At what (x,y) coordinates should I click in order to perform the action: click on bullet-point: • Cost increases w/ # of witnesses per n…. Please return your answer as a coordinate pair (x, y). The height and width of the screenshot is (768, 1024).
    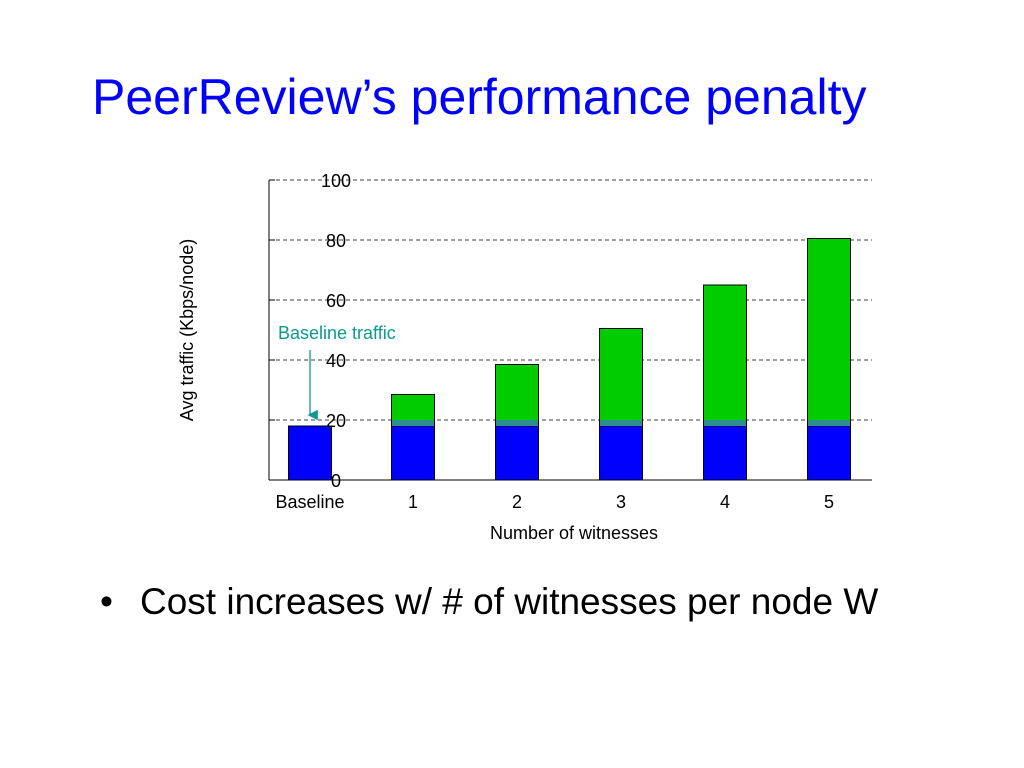
    Looking at the image, I should click on (500, 602).